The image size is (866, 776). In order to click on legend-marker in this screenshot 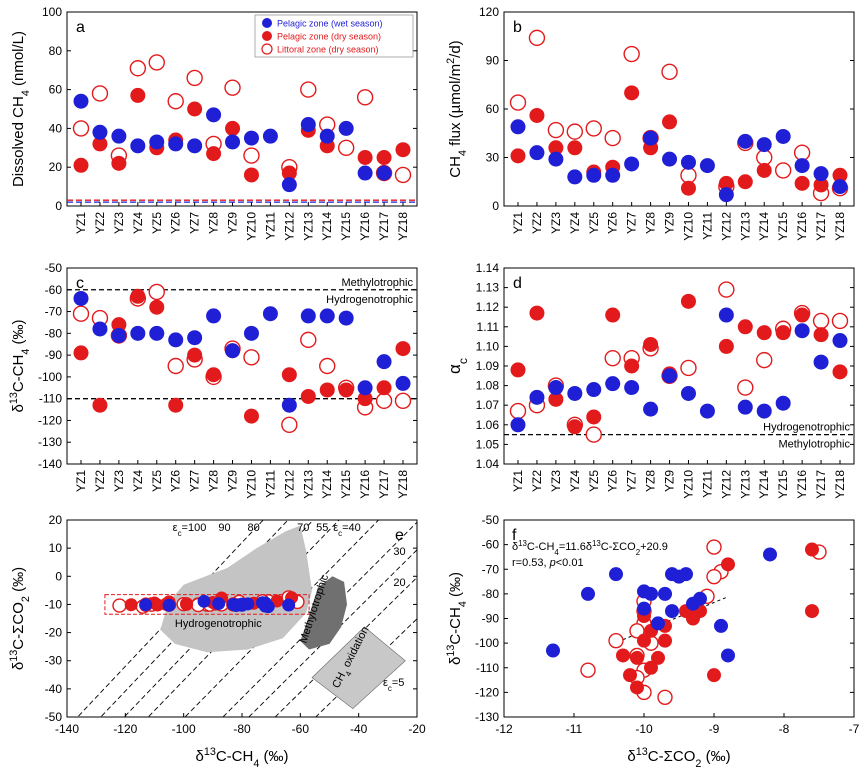, I will do `click(267, 36)`.